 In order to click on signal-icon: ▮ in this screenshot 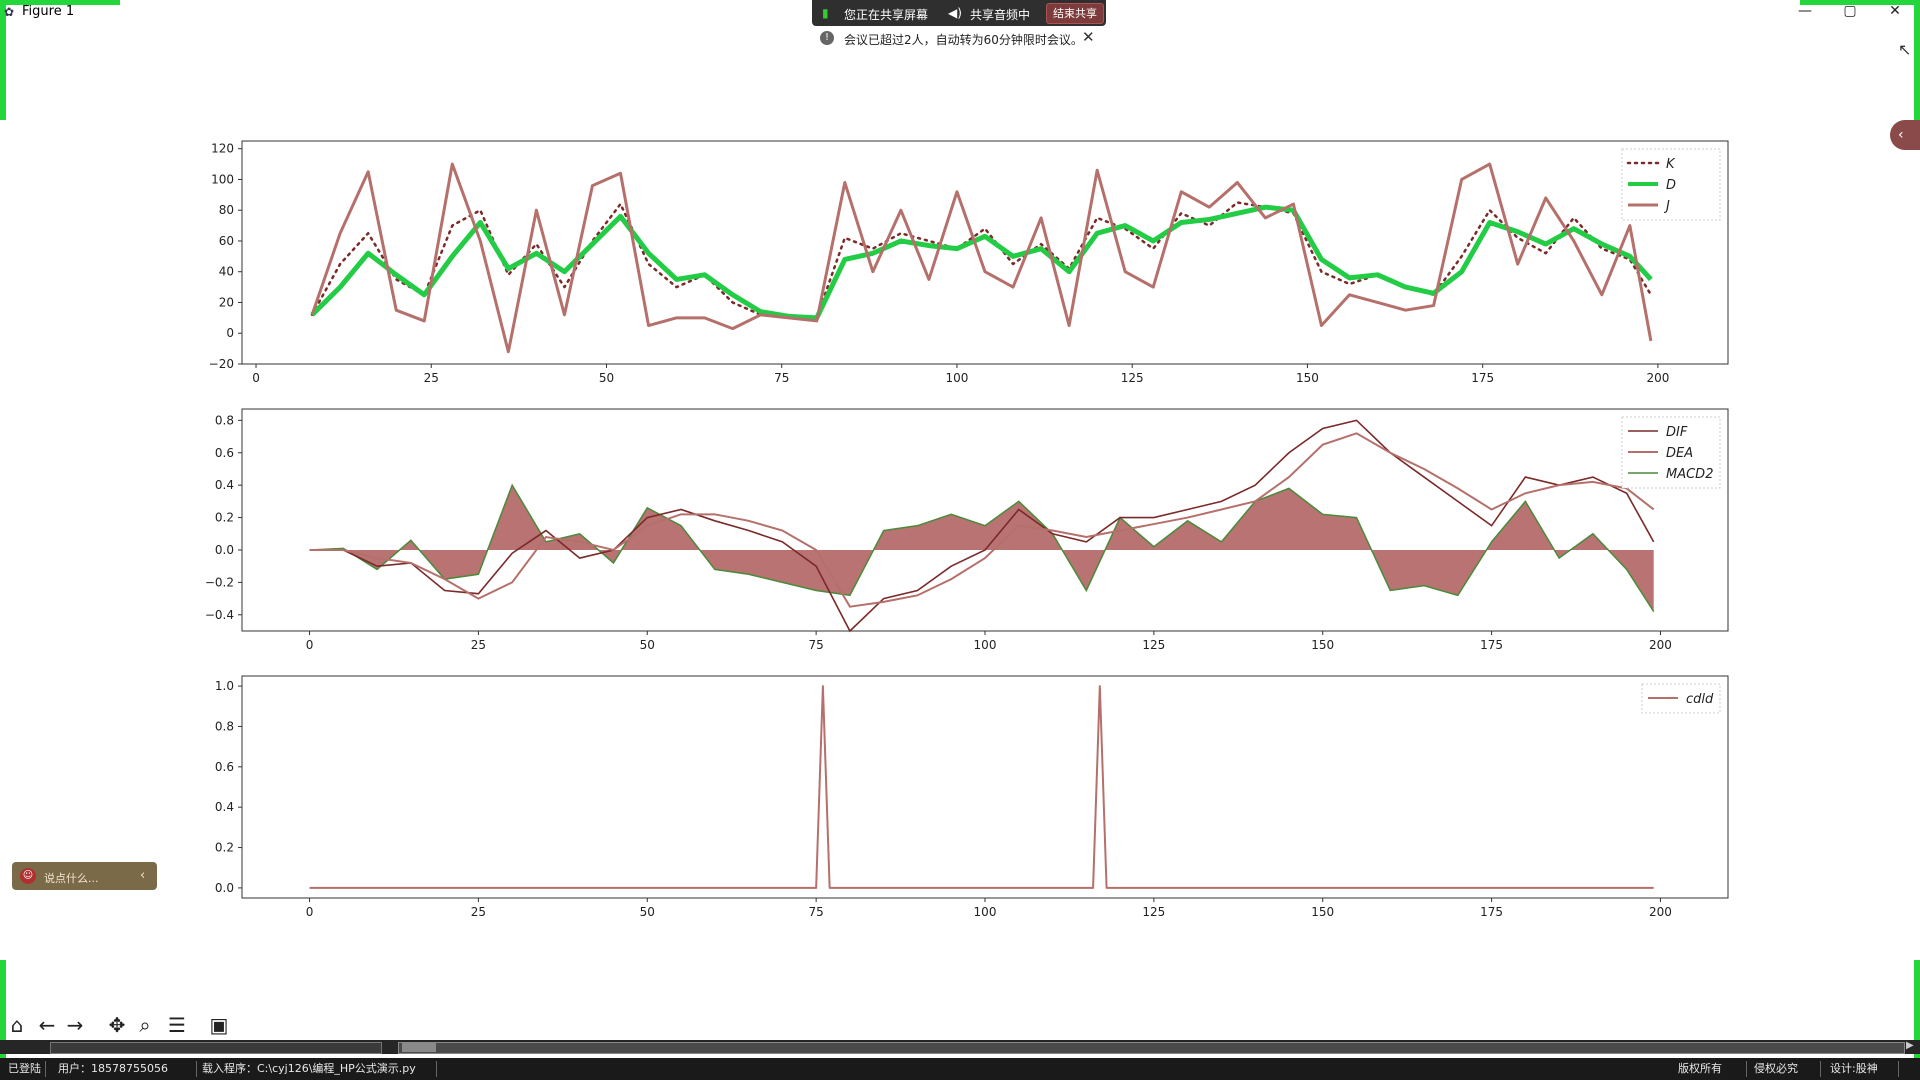, I will do `click(825, 13)`.